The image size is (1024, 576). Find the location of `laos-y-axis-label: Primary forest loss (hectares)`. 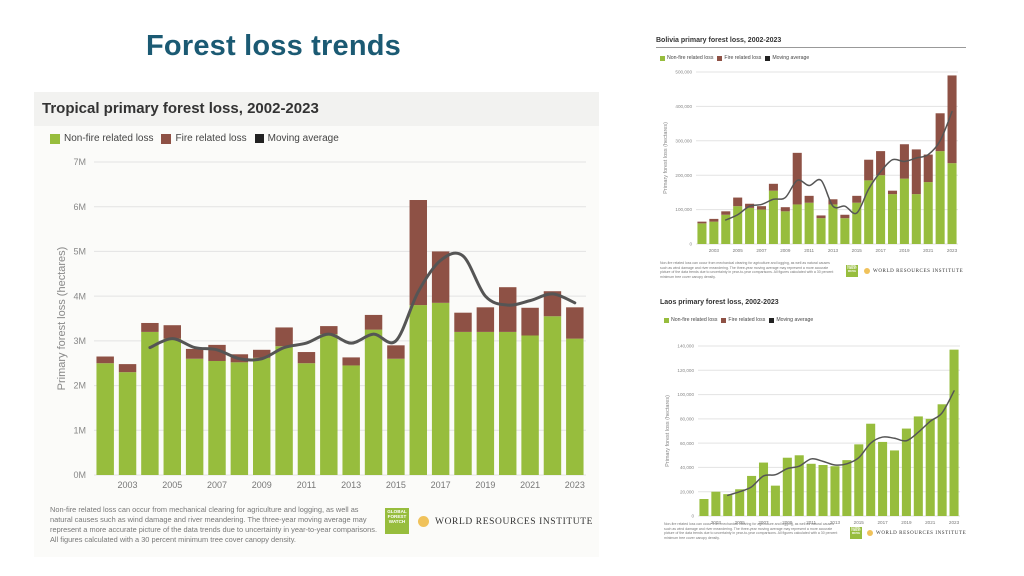

laos-y-axis-label: Primary forest loss (hectares) is located at coordinates (668, 431).